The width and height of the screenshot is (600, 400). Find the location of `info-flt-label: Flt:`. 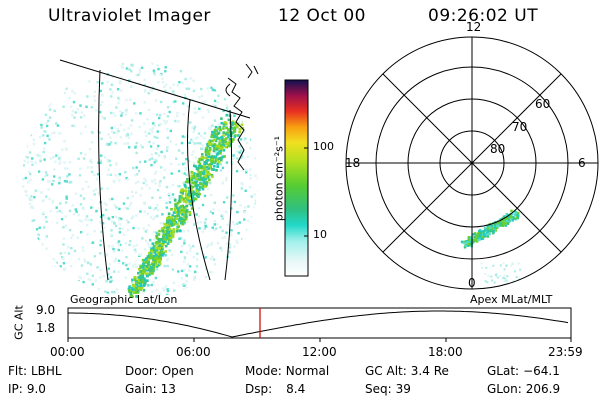

info-flt-label: Flt: is located at coordinates (17, 371).